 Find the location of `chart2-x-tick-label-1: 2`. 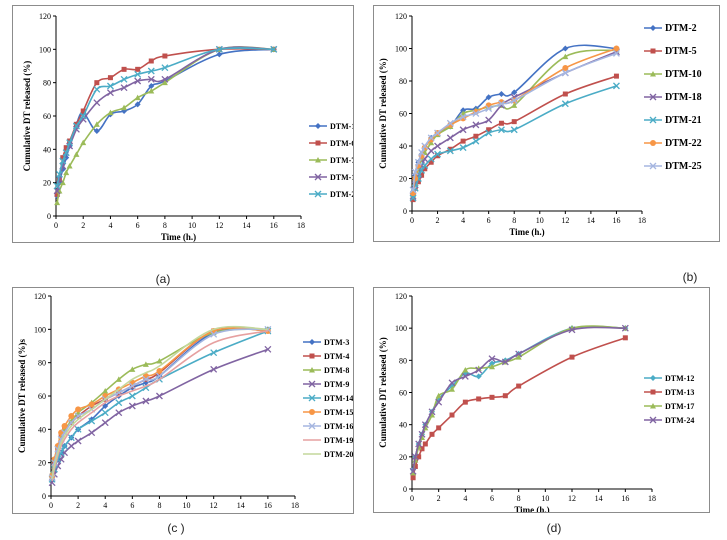

chart2-x-tick-label-1: 2 is located at coordinates (78, 505).